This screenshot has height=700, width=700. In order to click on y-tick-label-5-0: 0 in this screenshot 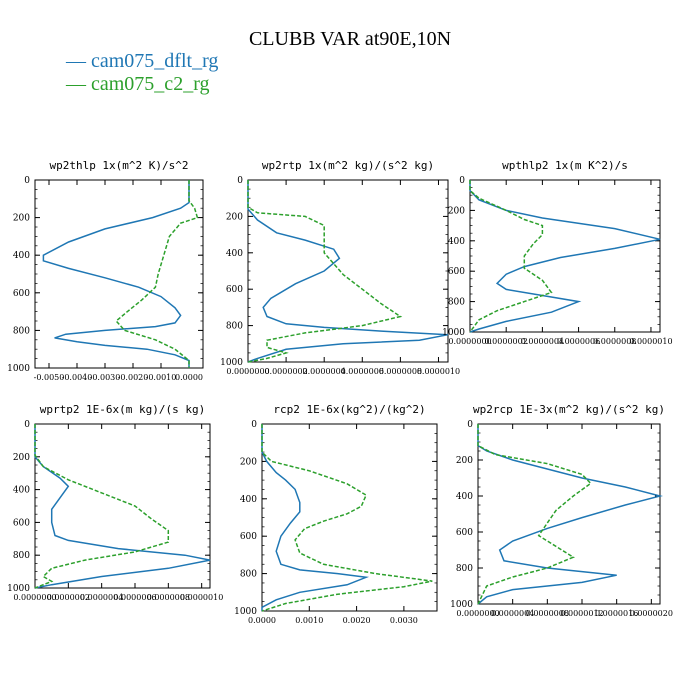, I will do `click(470, 425)`.